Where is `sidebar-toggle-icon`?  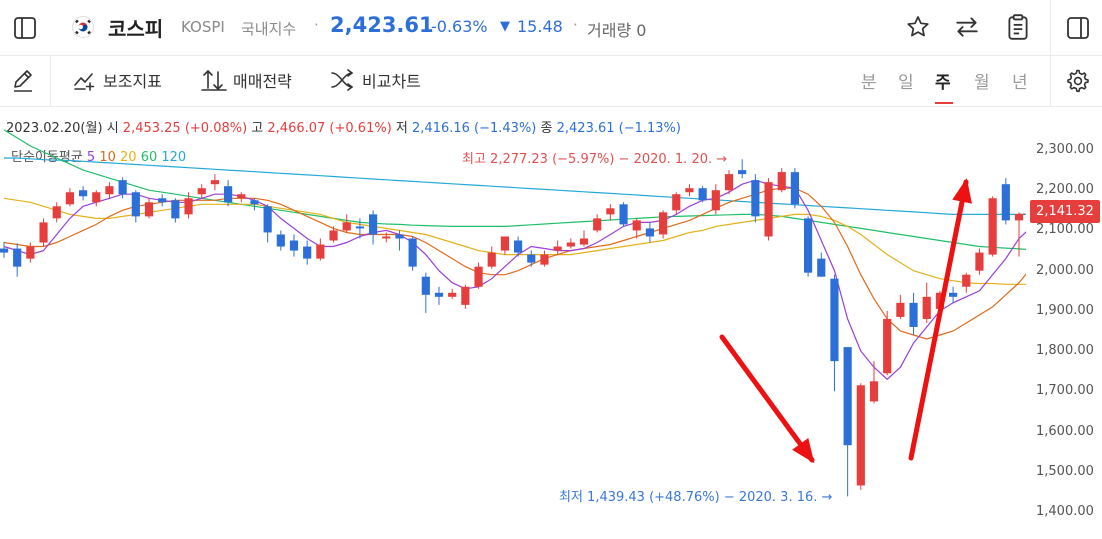
sidebar-toggle-icon is located at coordinates (25, 28).